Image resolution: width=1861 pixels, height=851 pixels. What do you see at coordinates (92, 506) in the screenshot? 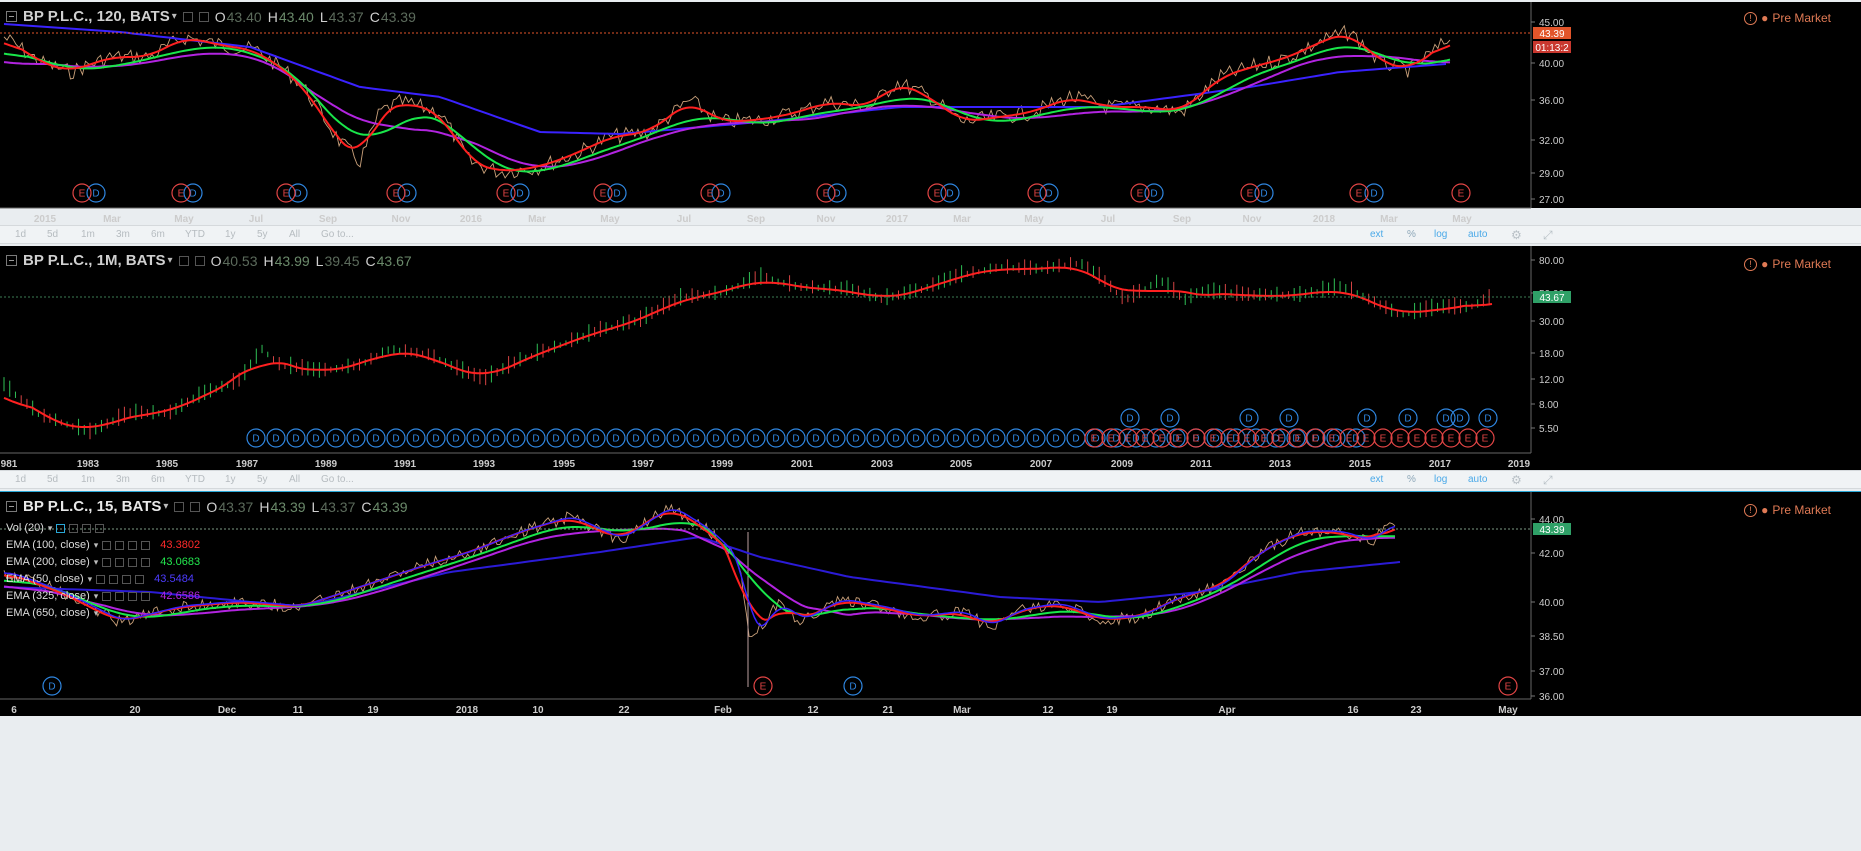
I see `symbol-title: BP P.L.C., 15, BATS` at bounding box center [92, 506].